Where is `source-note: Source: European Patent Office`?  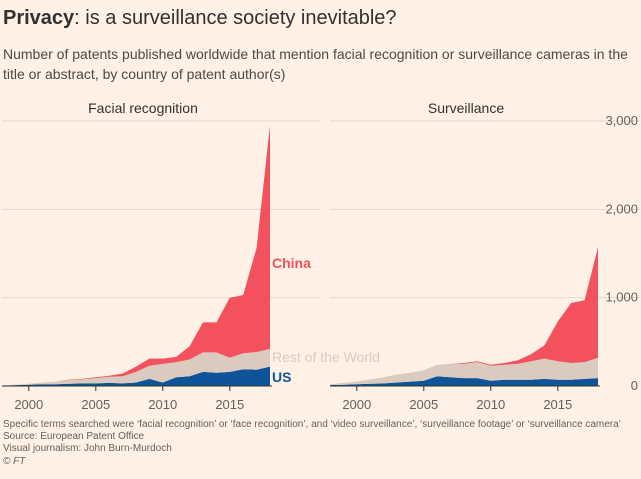 source-note: Source: European Patent Office is located at coordinates (74, 436).